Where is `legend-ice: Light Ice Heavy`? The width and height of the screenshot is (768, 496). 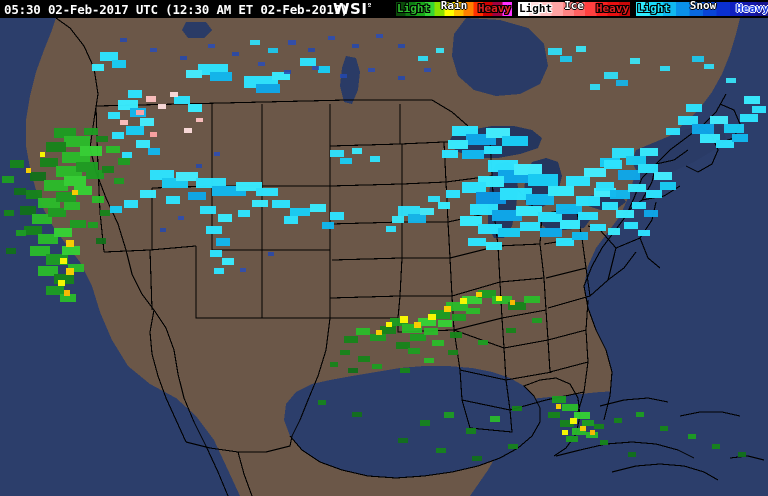
legend-ice: Light Ice Heavy is located at coordinates (574, 8).